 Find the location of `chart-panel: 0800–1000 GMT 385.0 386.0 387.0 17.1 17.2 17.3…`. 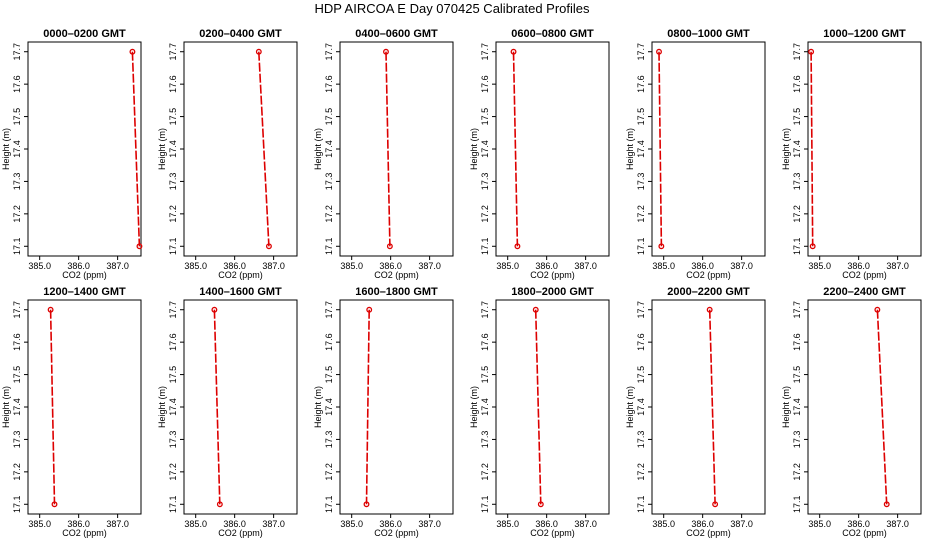

chart-panel: 0800–1000 GMT 385.0 386.0 387.0 17.1 17.2 17.3… is located at coordinates (695, 154).